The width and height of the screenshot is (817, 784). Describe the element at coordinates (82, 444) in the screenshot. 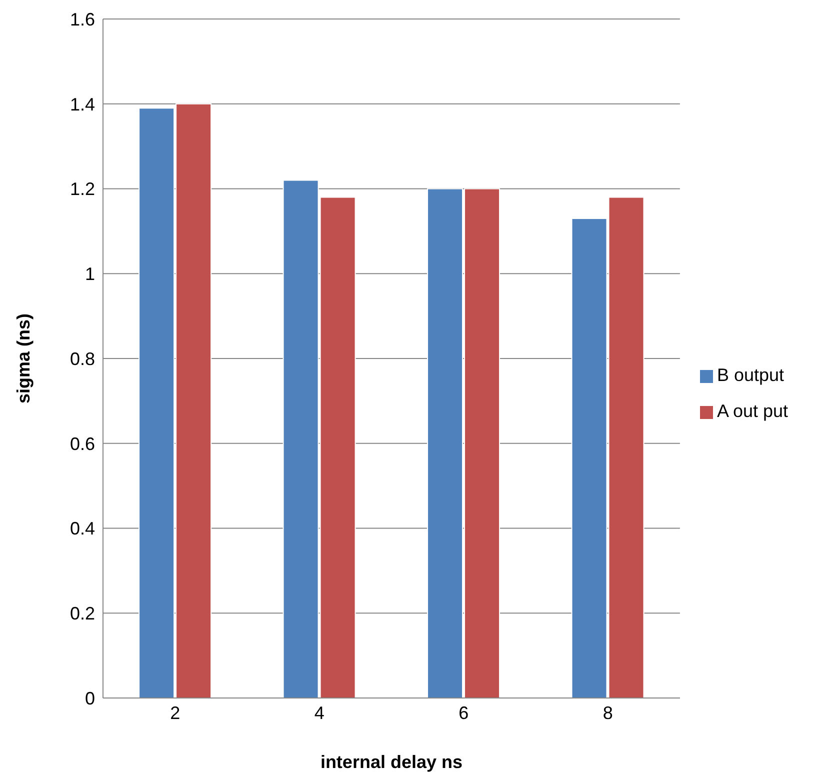

I see `y-tick-label: 0.6` at that location.